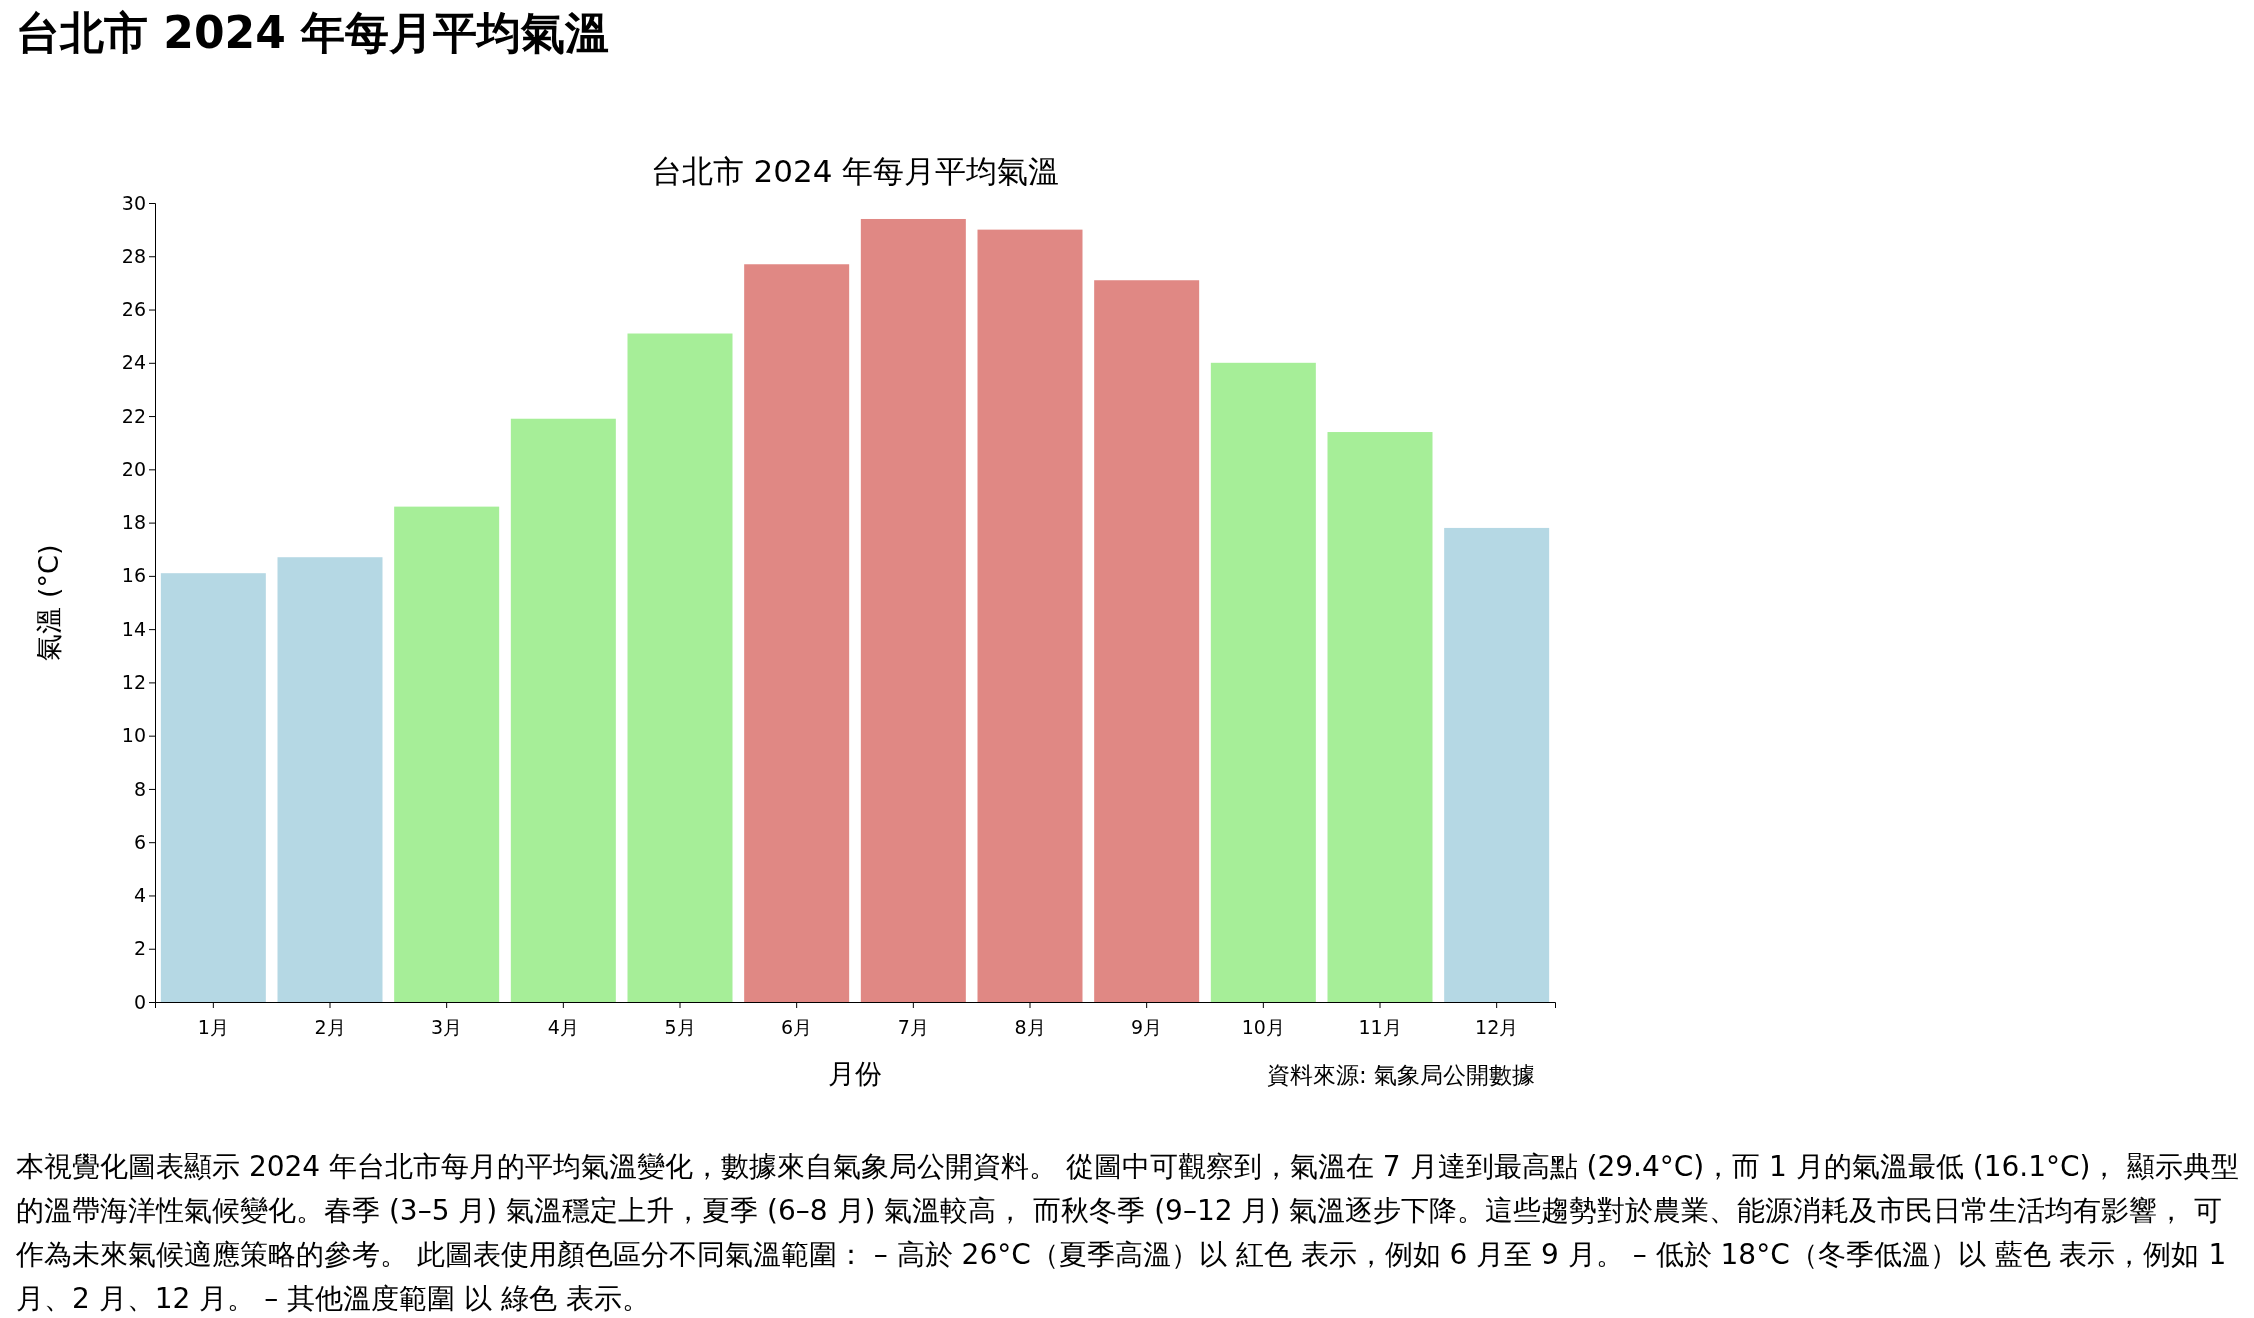  Describe the element at coordinates (1030, 1026) in the screenshot. I see `x-tick-label: 8月` at that location.